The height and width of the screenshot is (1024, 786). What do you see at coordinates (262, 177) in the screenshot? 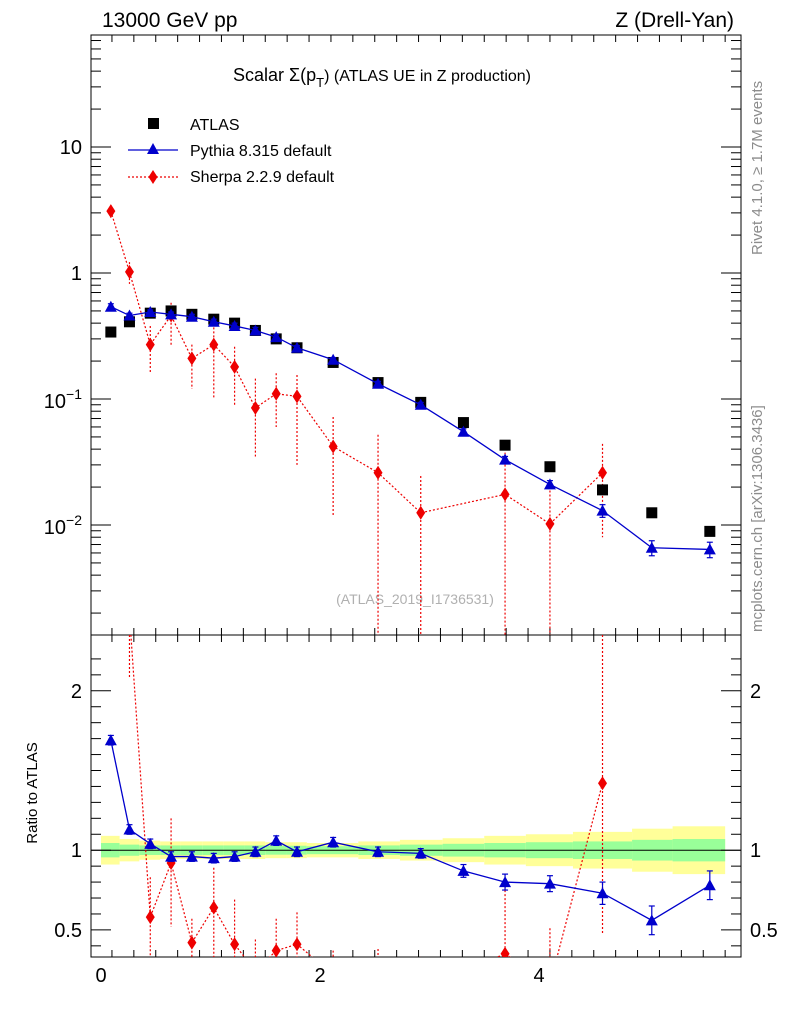
I see `legend-label-sherpa: Sherpa 2.2.9 default` at bounding box center [262, 177].